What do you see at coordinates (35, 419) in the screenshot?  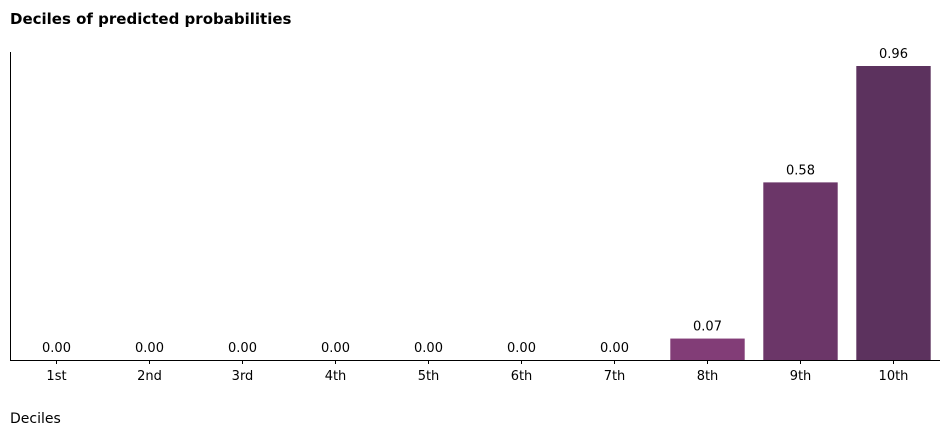 I see `x-axis-label: Deciles` at bounding box center [35, 419].